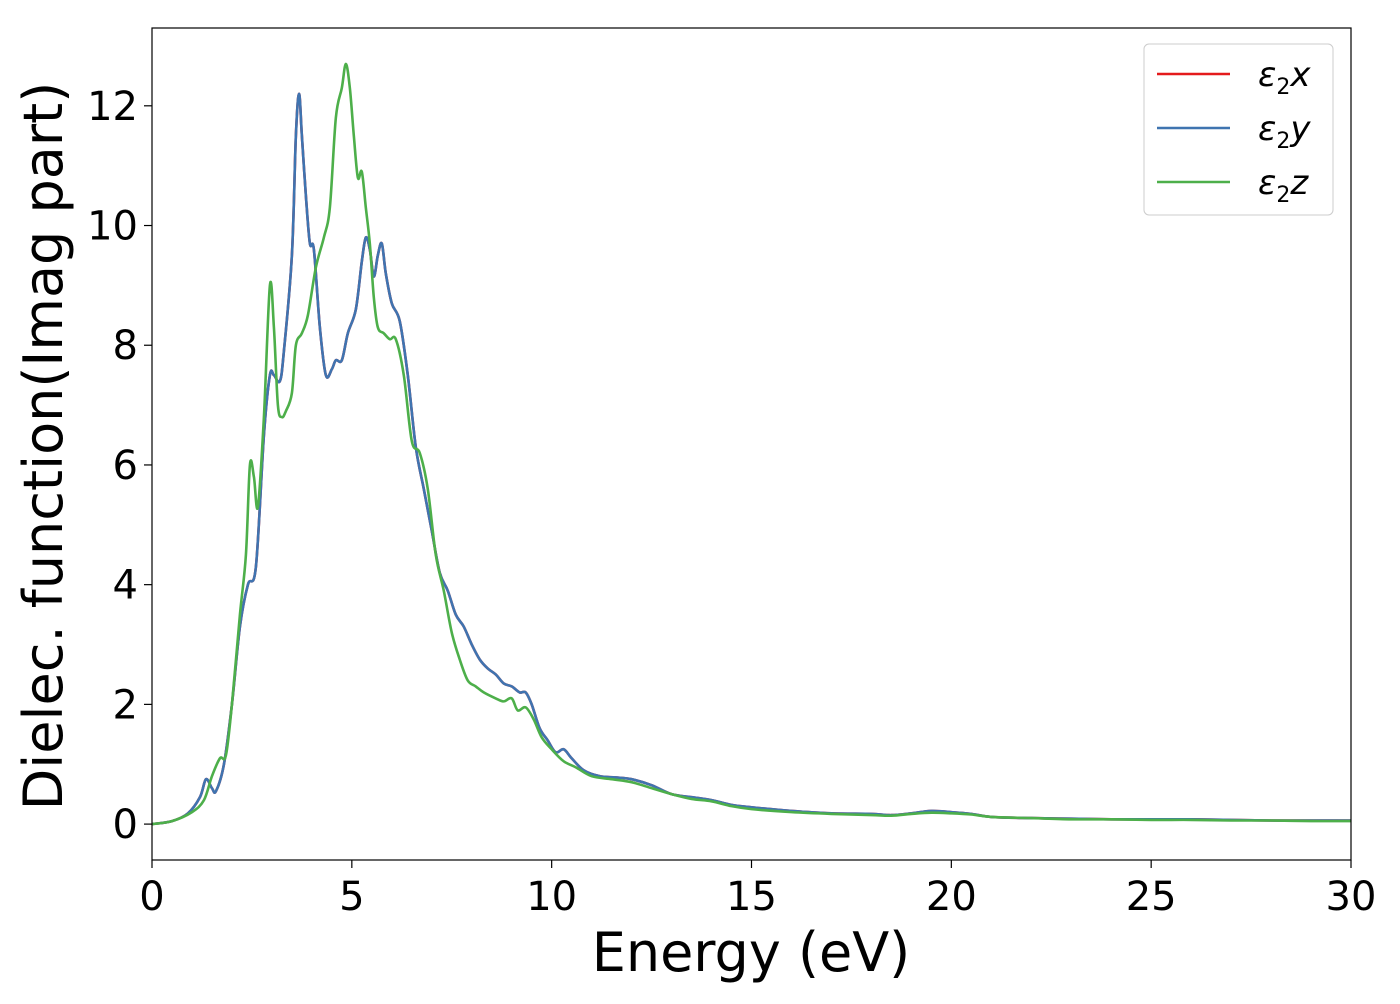 This screenshot has width=1400, height=1004. What do you see at coordinates (751, 897) in the screenshot?
I see `x-tick-label: 15` at bounding box center [751, 897].